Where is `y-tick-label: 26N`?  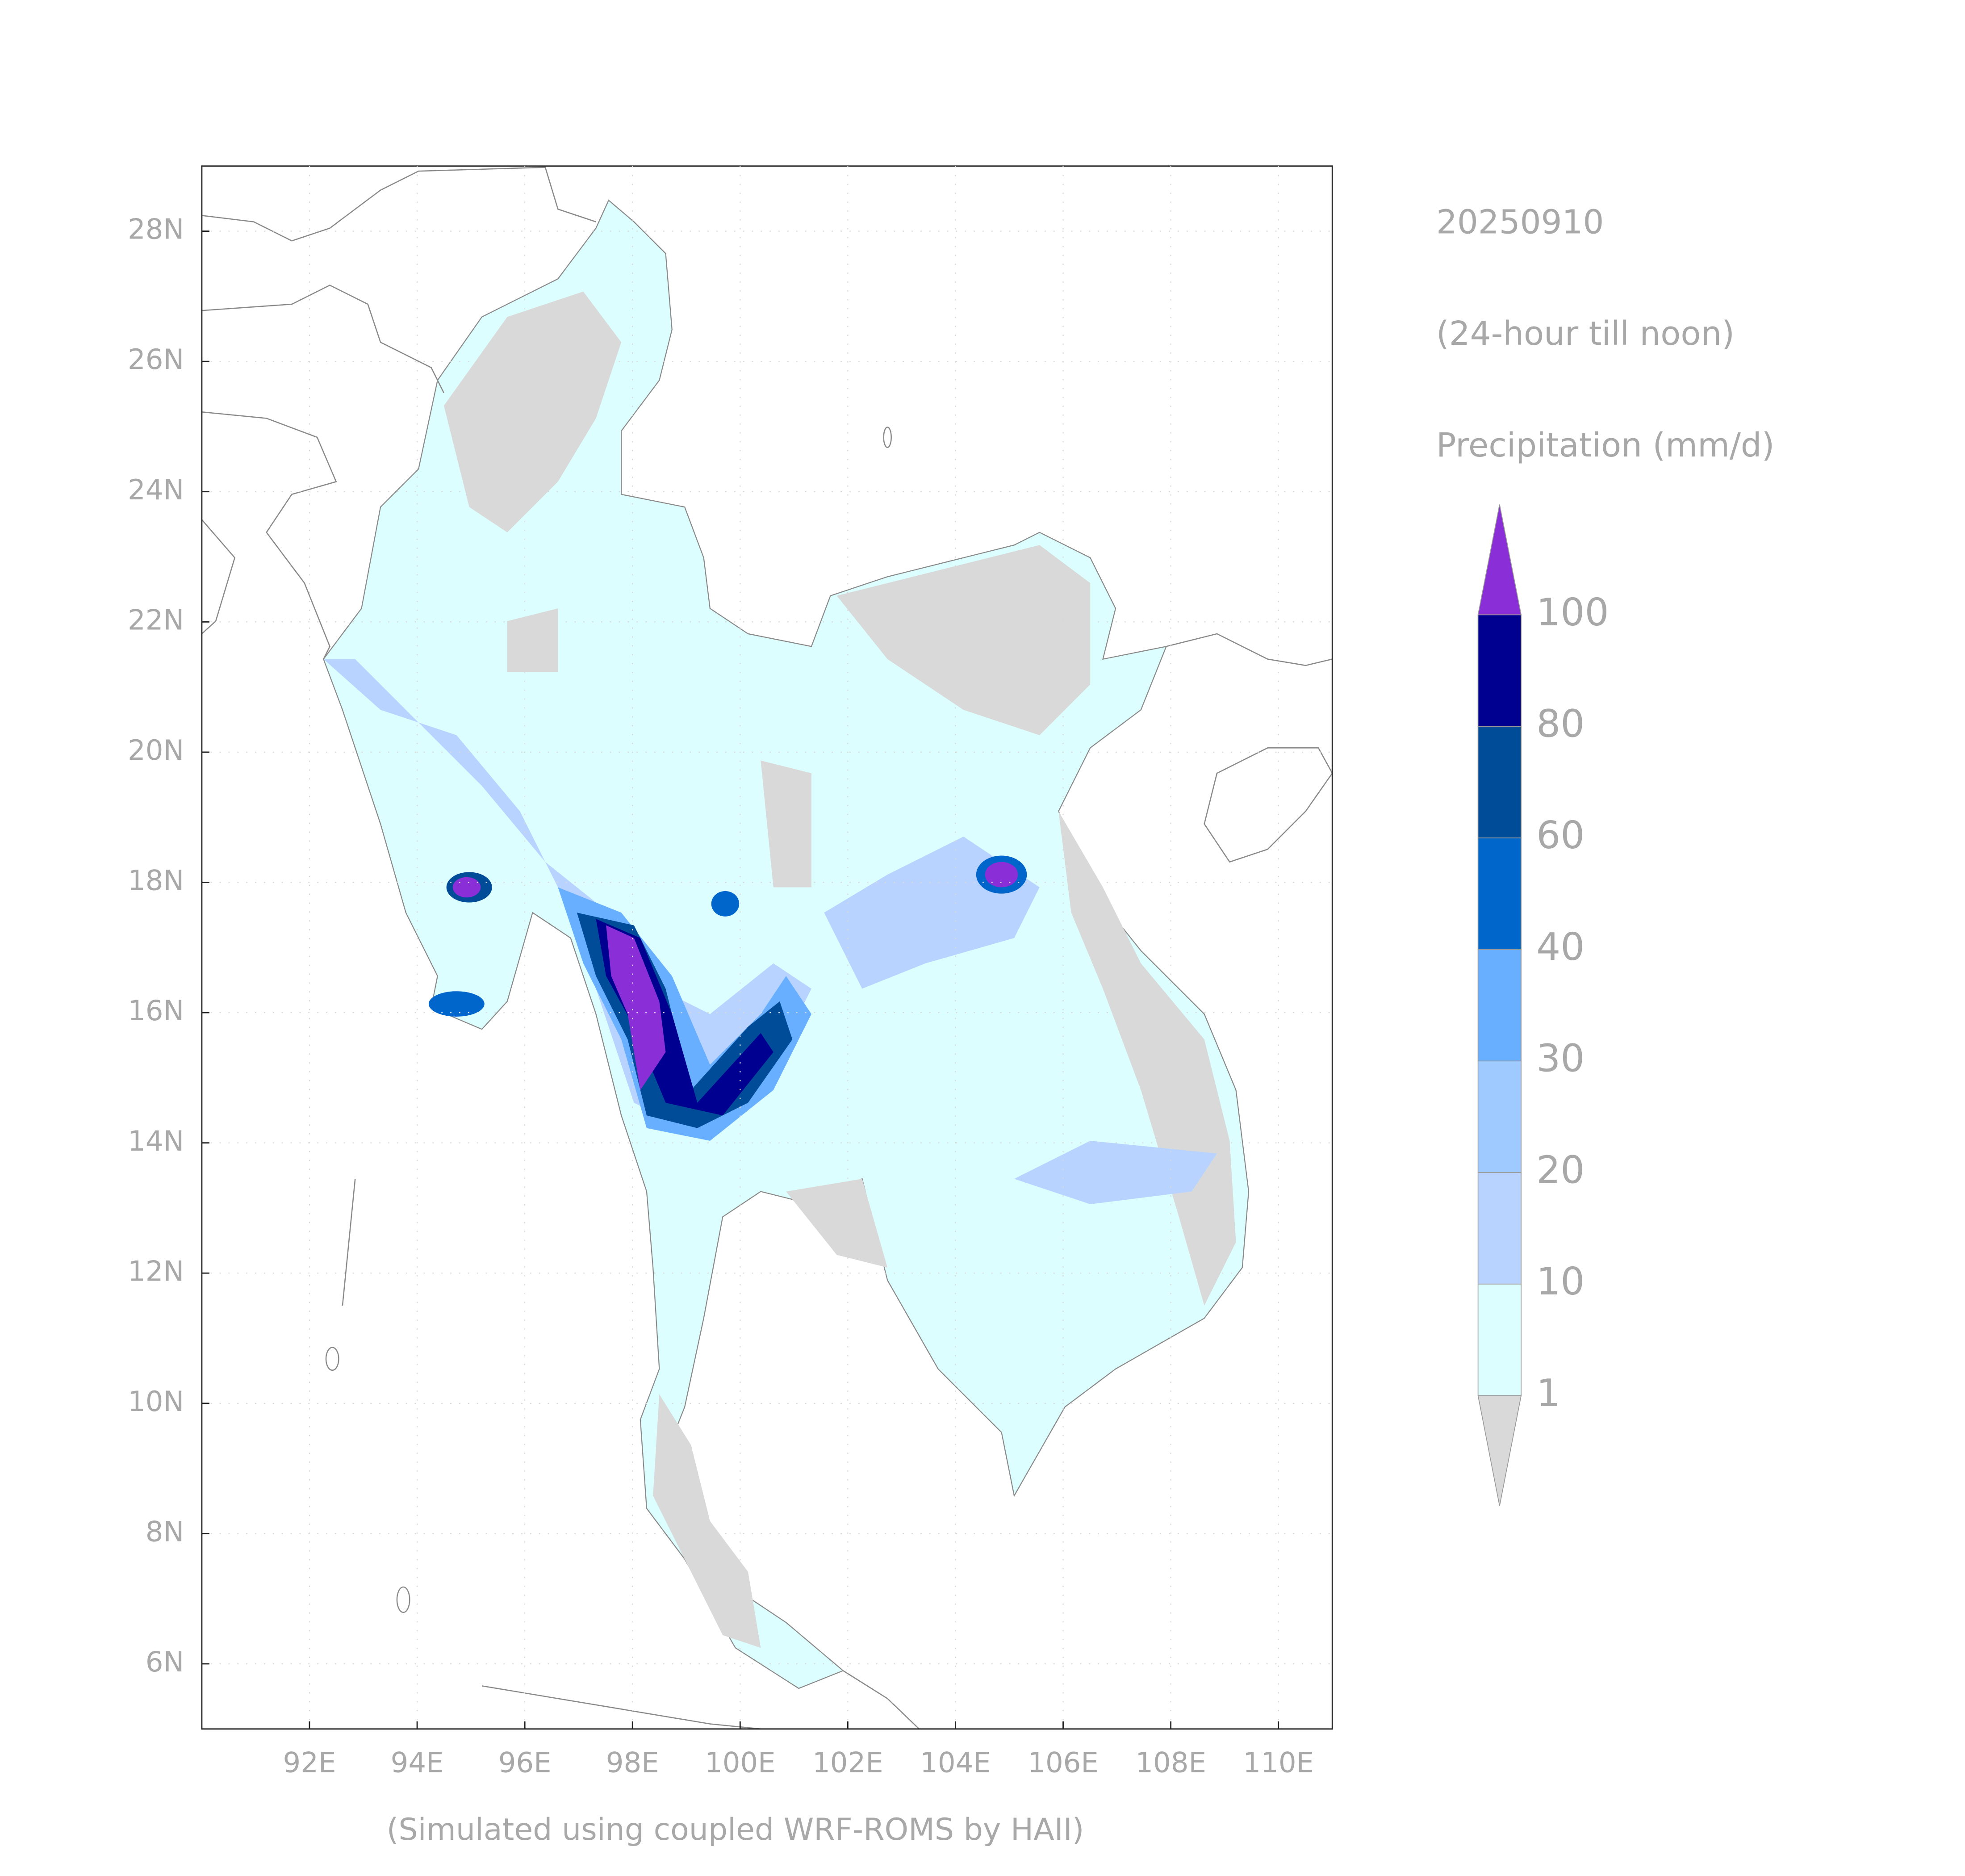 y-tick-label: 26N is located at coordinates (156, 359).